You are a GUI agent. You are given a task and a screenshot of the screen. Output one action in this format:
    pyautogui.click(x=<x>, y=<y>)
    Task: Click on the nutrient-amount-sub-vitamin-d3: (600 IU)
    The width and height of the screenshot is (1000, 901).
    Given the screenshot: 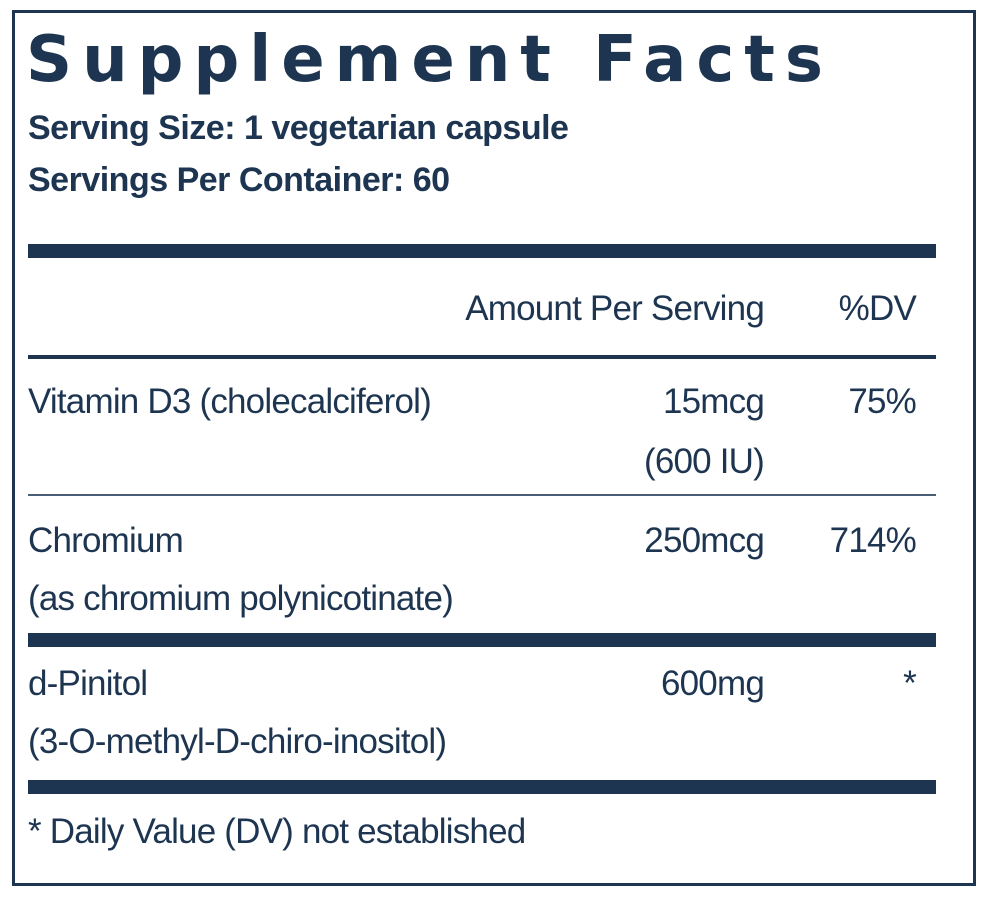 What is the action you would take?
    pyautogui.click(x=704, y=461)
    